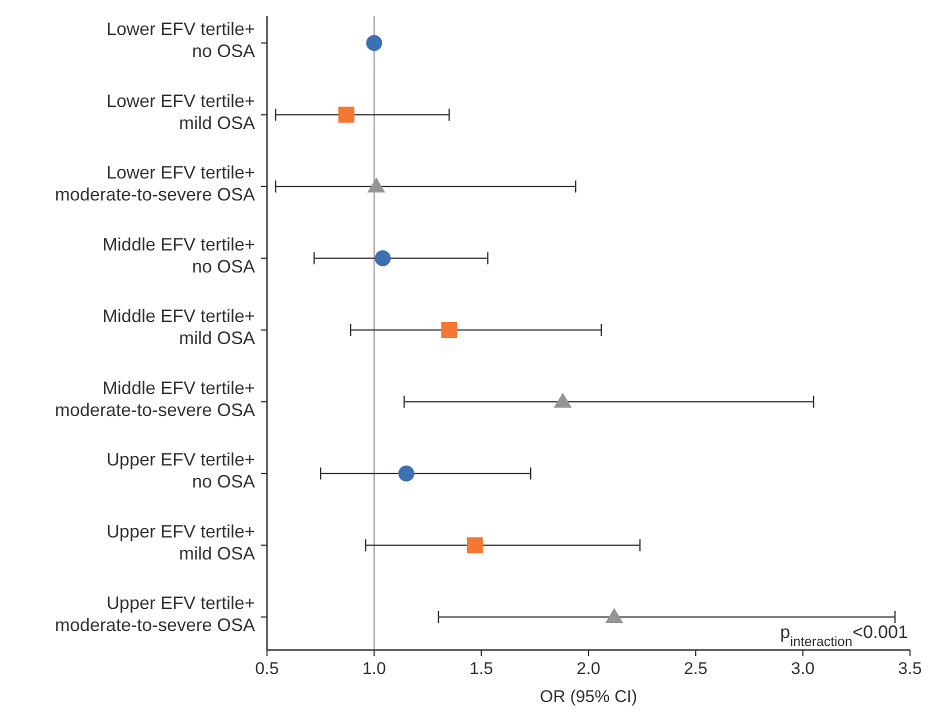 The height and width of the screenshot is (714, 933). Describe the element at coordinates (154, 183) in the screenshot. I see `y-tick-label: Lower EFV tertile+ moderate-to-severe OSA` at that location.